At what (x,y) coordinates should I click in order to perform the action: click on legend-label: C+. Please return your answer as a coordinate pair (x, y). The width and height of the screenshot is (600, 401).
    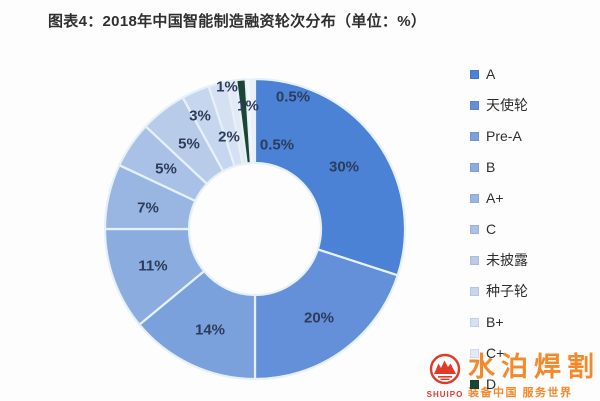
    Looking at the image, I should click on (495, 353).